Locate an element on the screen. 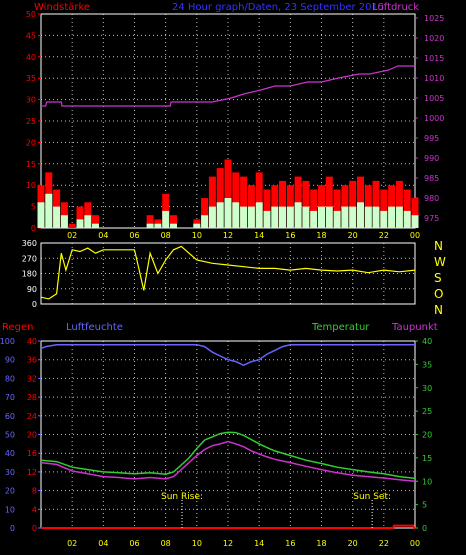 This screenshot has height=555, width=466. pressure-tick-label: 975 is located at coordinates (431, 218).